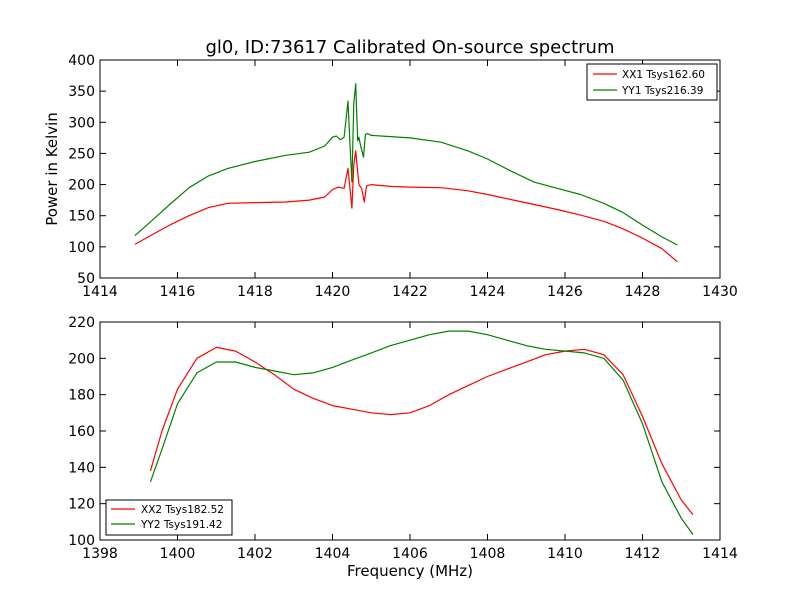  What do you see at coordinates (181, 525) in the screenshot?
I see `bottom-legend-label-yy2: YY2 Tsys191.42` at bounding box center [181, 525].